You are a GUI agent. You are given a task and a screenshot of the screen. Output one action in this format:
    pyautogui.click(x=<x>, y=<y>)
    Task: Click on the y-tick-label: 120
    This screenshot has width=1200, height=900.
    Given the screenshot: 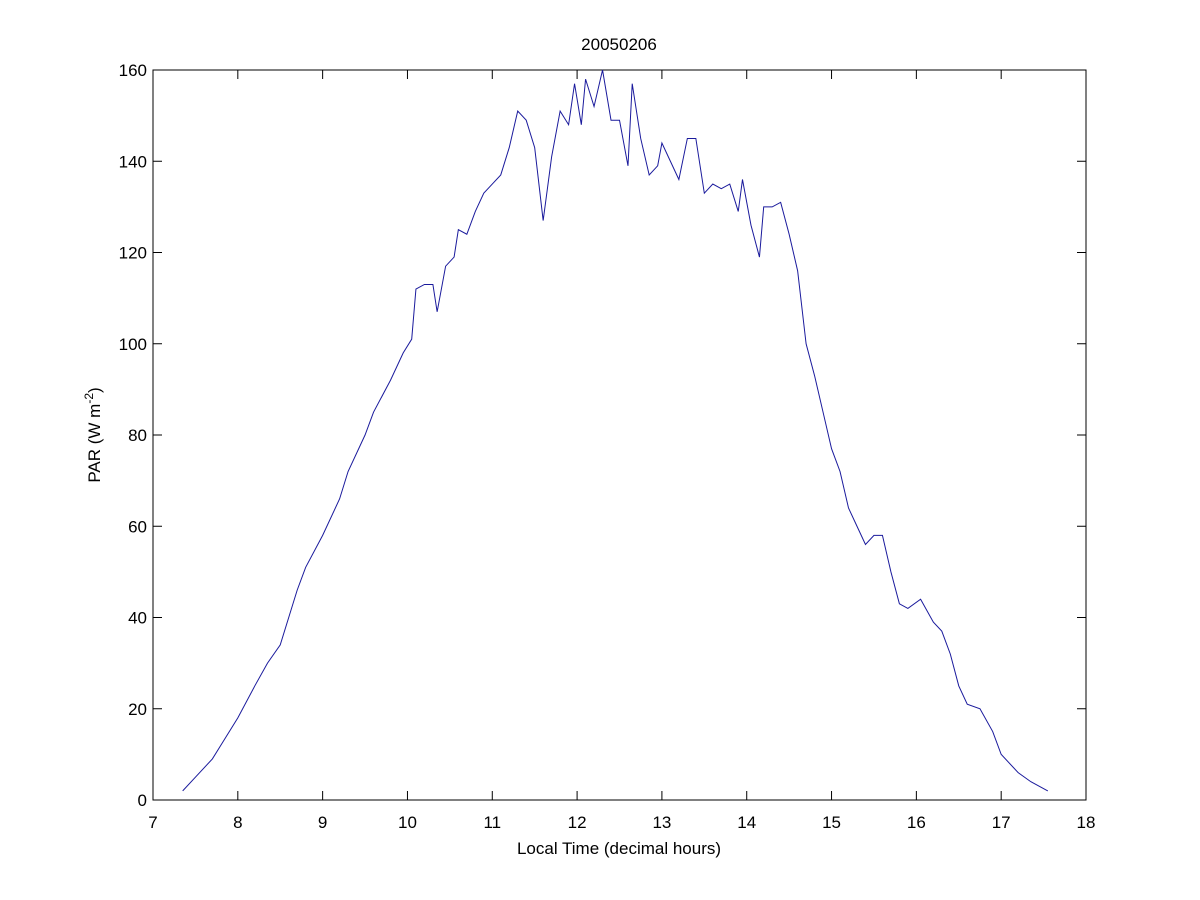 What is the action you would take?
    pyautogui.click(x=133, y=253)
    